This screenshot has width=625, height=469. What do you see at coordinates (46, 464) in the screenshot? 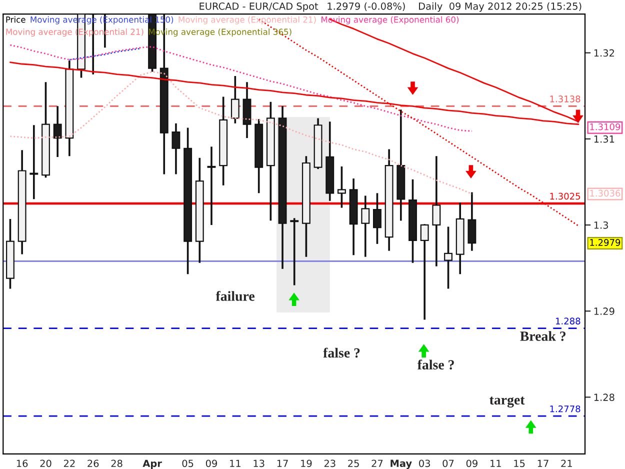
I see `x-tick-label: 20` at bounding box center [46, 464].